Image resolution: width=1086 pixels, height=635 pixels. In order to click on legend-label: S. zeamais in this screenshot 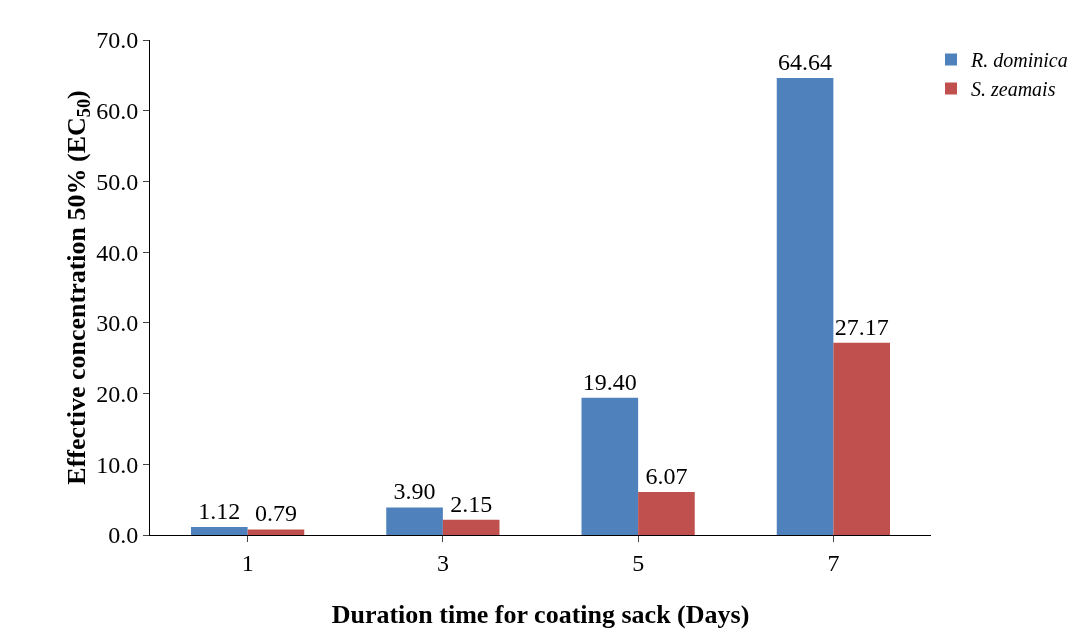, I will do `click(1013, 89)`.